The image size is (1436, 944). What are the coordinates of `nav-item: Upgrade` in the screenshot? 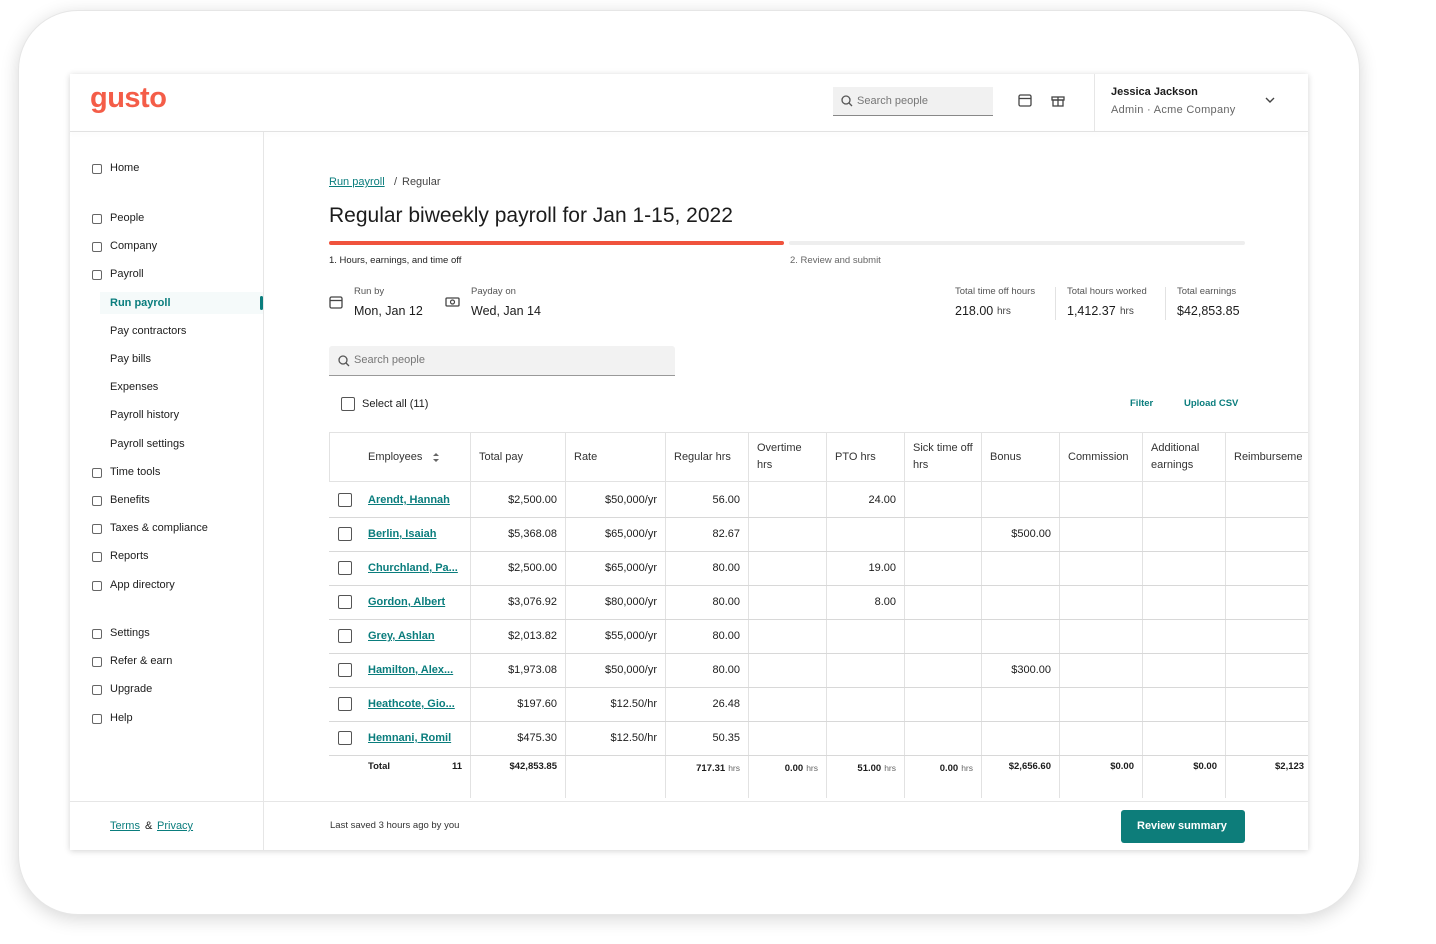 It's located at (131, 689).